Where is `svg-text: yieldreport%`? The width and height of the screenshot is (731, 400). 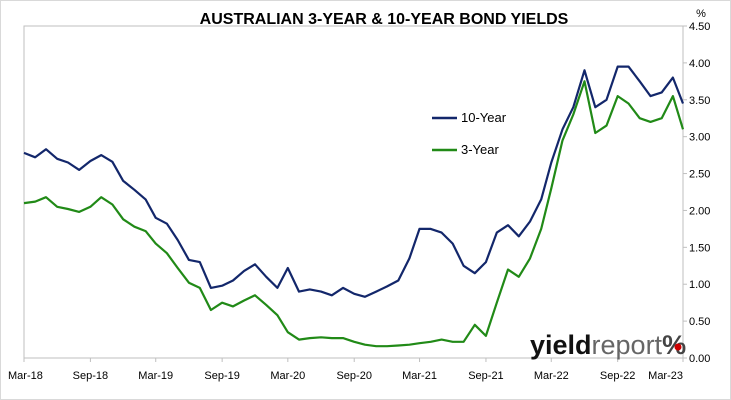
svg-text: yieldreport% is located at coordinates (608, 345).